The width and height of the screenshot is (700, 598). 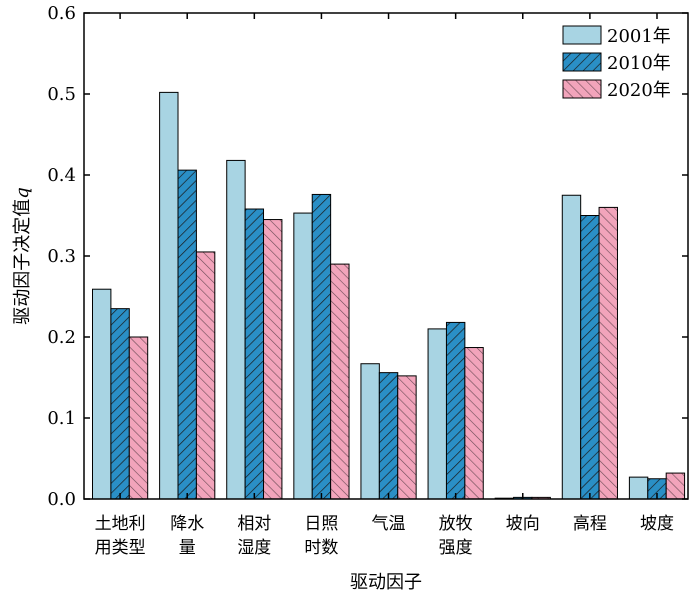 What do you see at coordinates (321, 524) in the screenshot?
I see `x-tick-label: 日照` at bounding box center [321, 524].